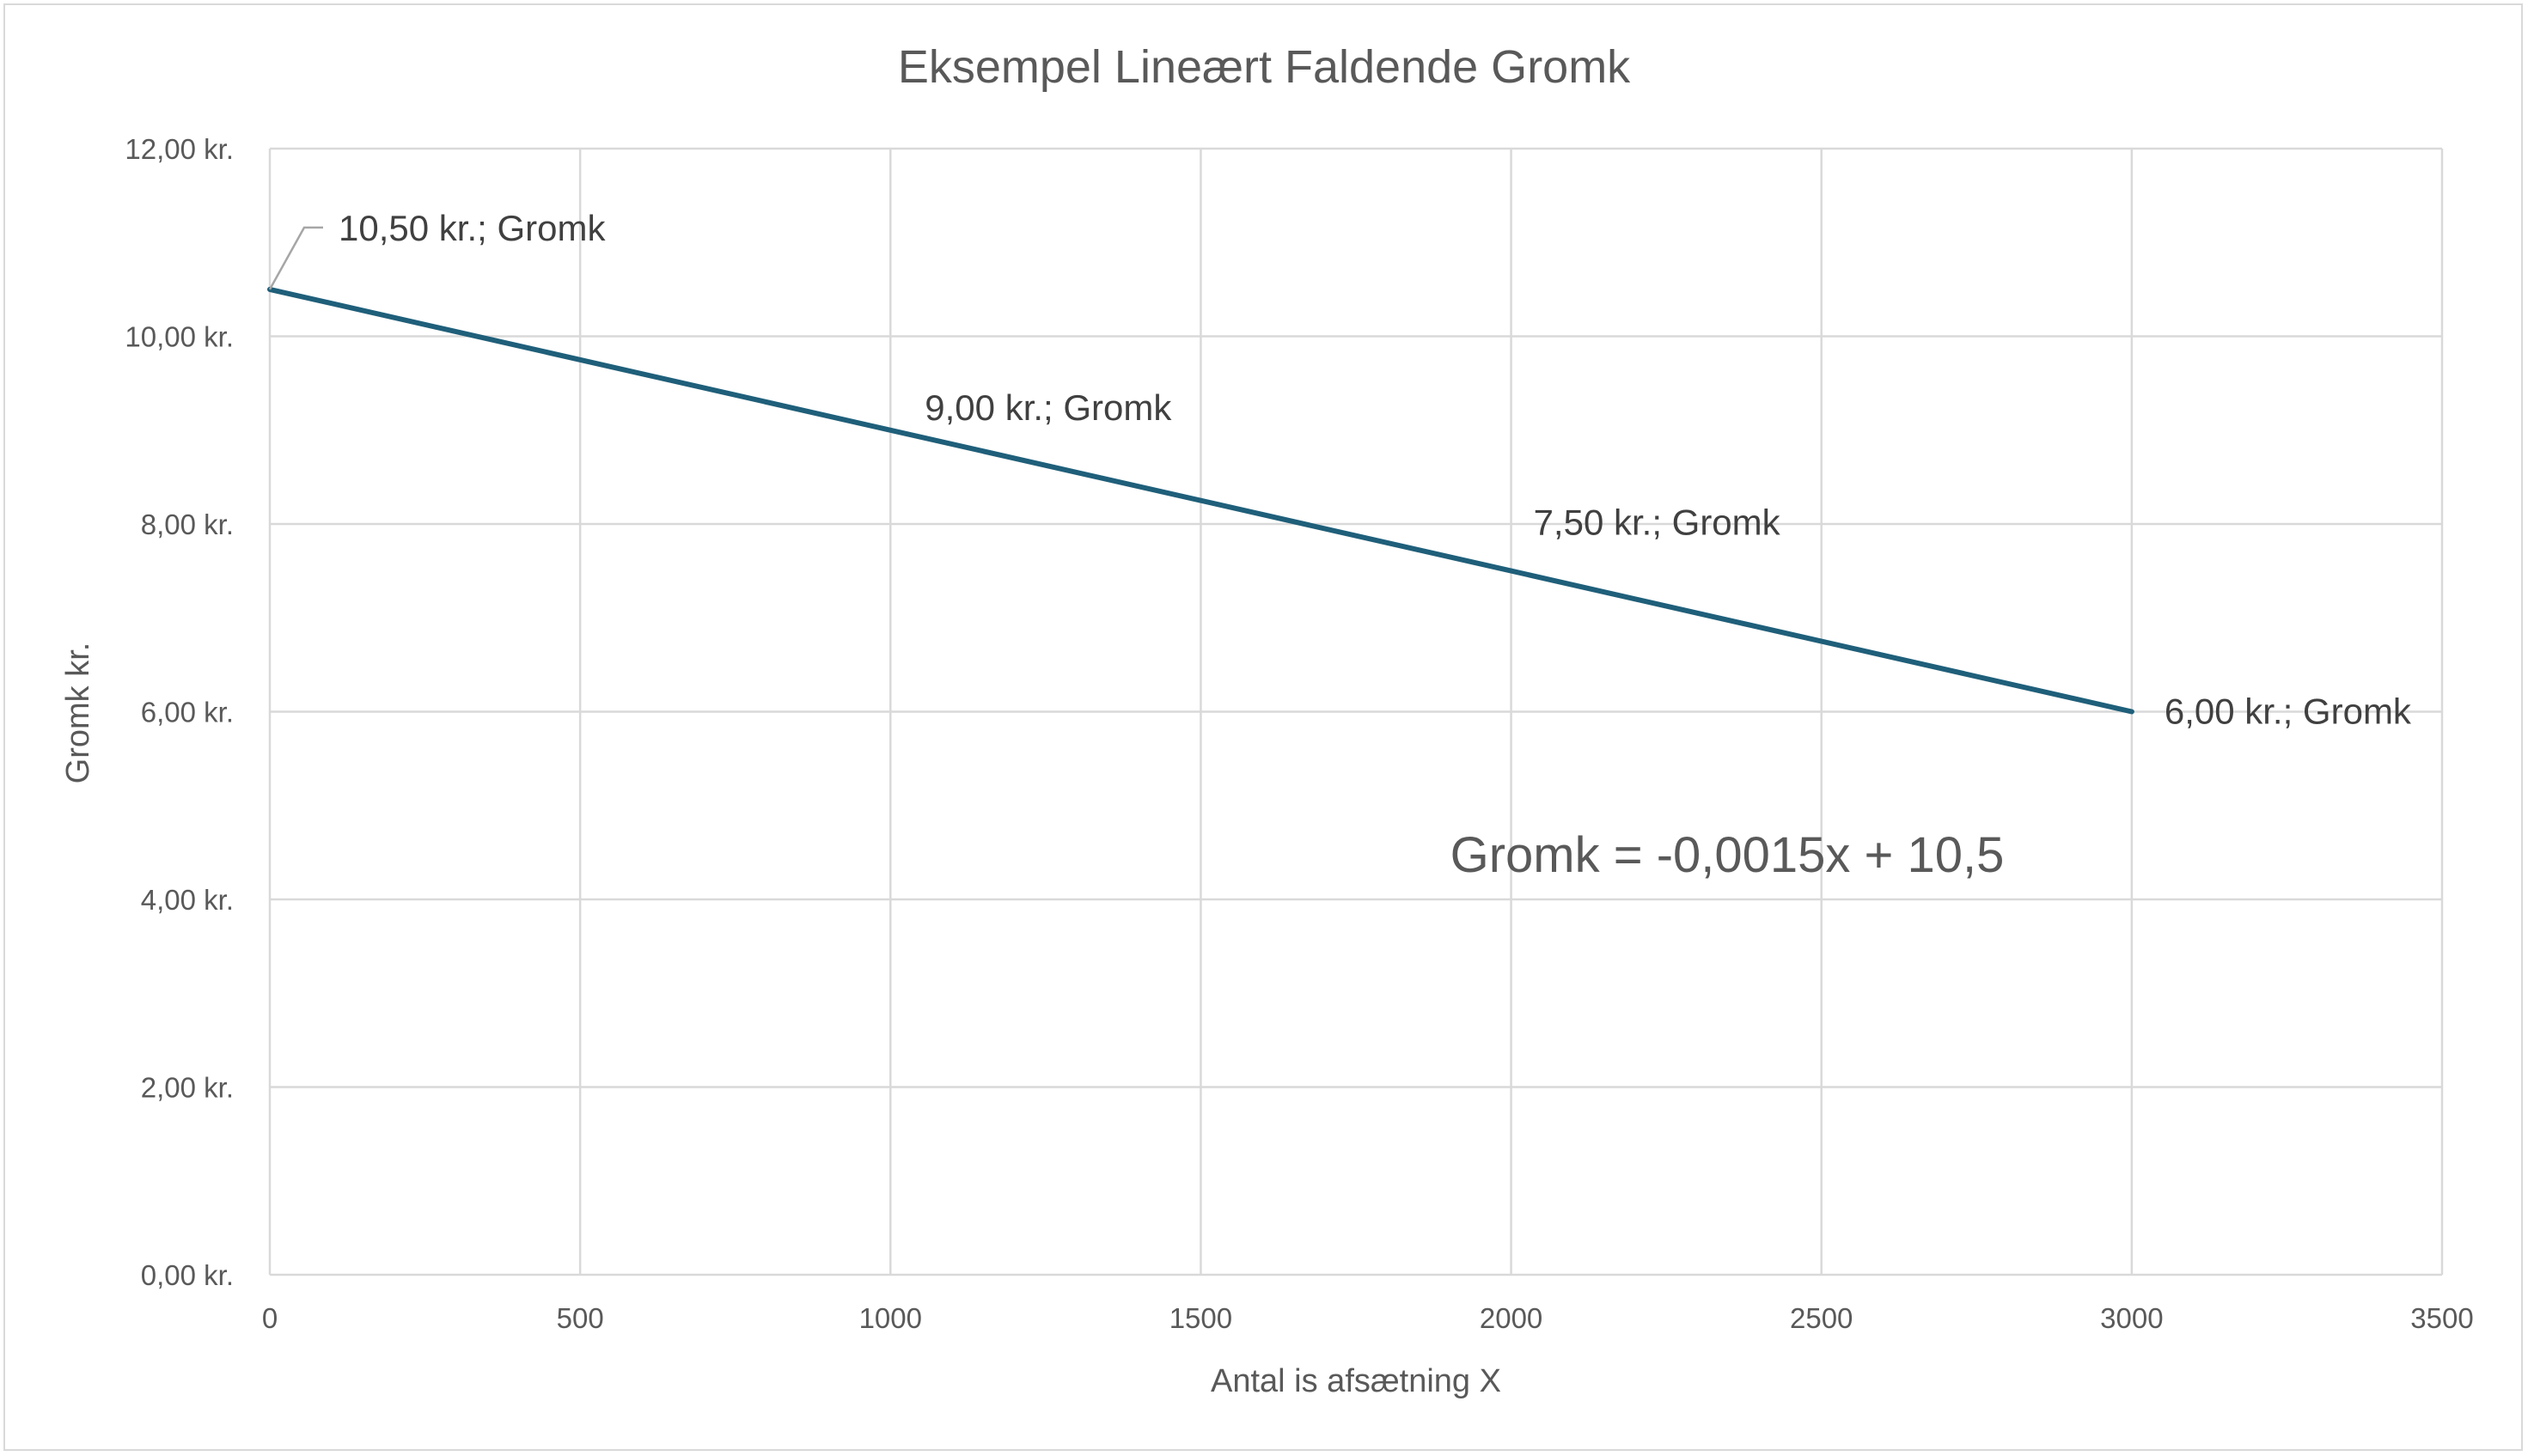  I want to click on x-tick-label: 2500, so click(1821, 1318).